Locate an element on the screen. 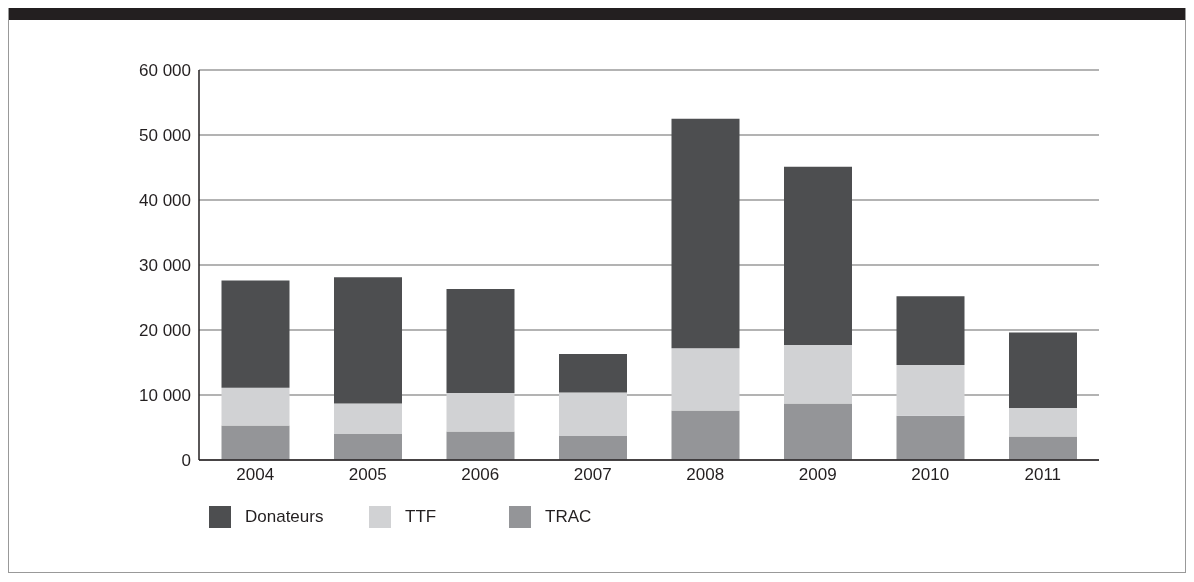 The width and height of the screenshot is (1194, 582). y-tick-label: 60 000 is located at coordinates (165, 71).